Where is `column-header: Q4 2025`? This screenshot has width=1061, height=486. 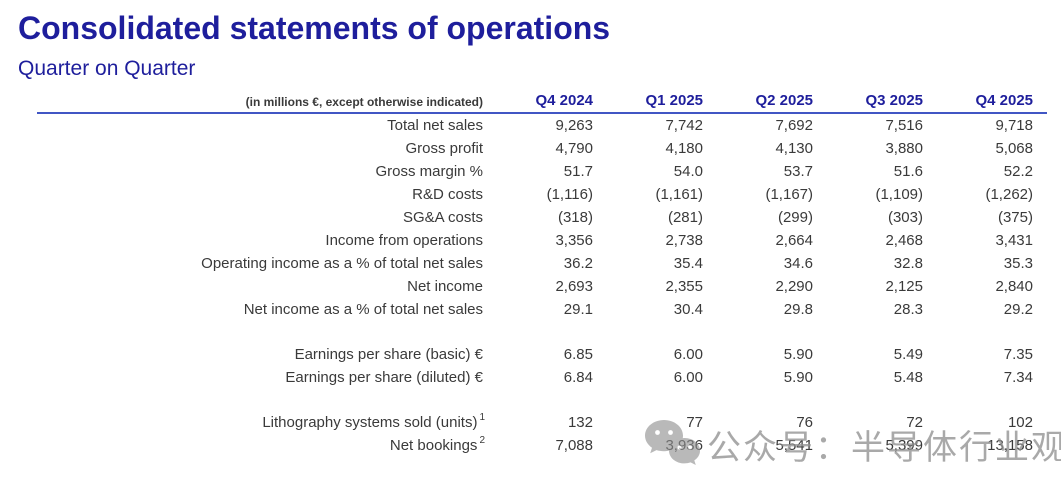 column-header: Q4 2025 is located at coordinates (1004, 100).